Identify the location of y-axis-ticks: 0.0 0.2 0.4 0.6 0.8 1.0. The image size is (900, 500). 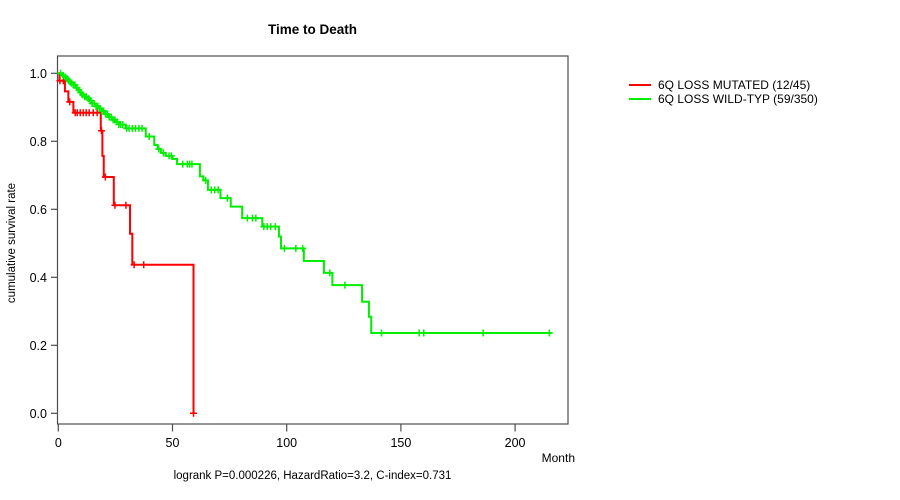
(44, 244).